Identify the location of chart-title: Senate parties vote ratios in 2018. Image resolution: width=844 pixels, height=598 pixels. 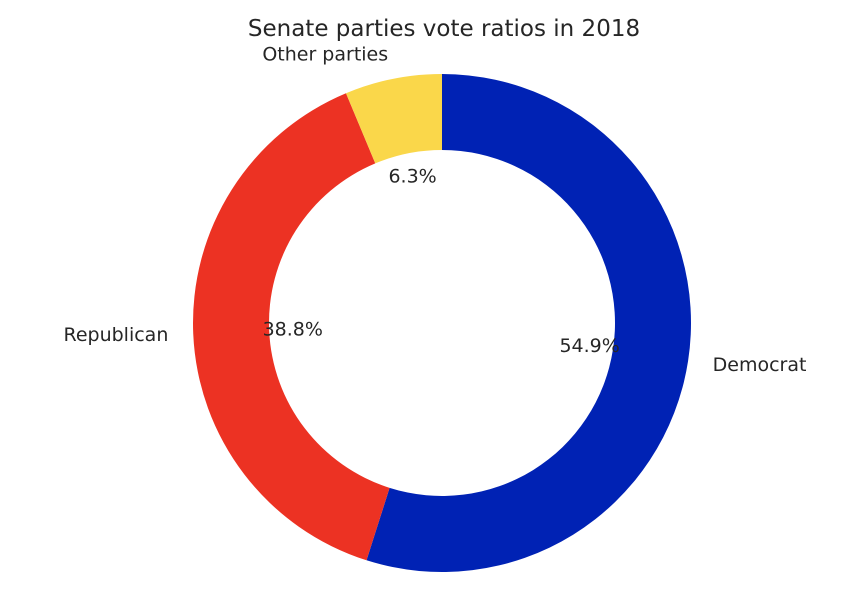
(444, 29).